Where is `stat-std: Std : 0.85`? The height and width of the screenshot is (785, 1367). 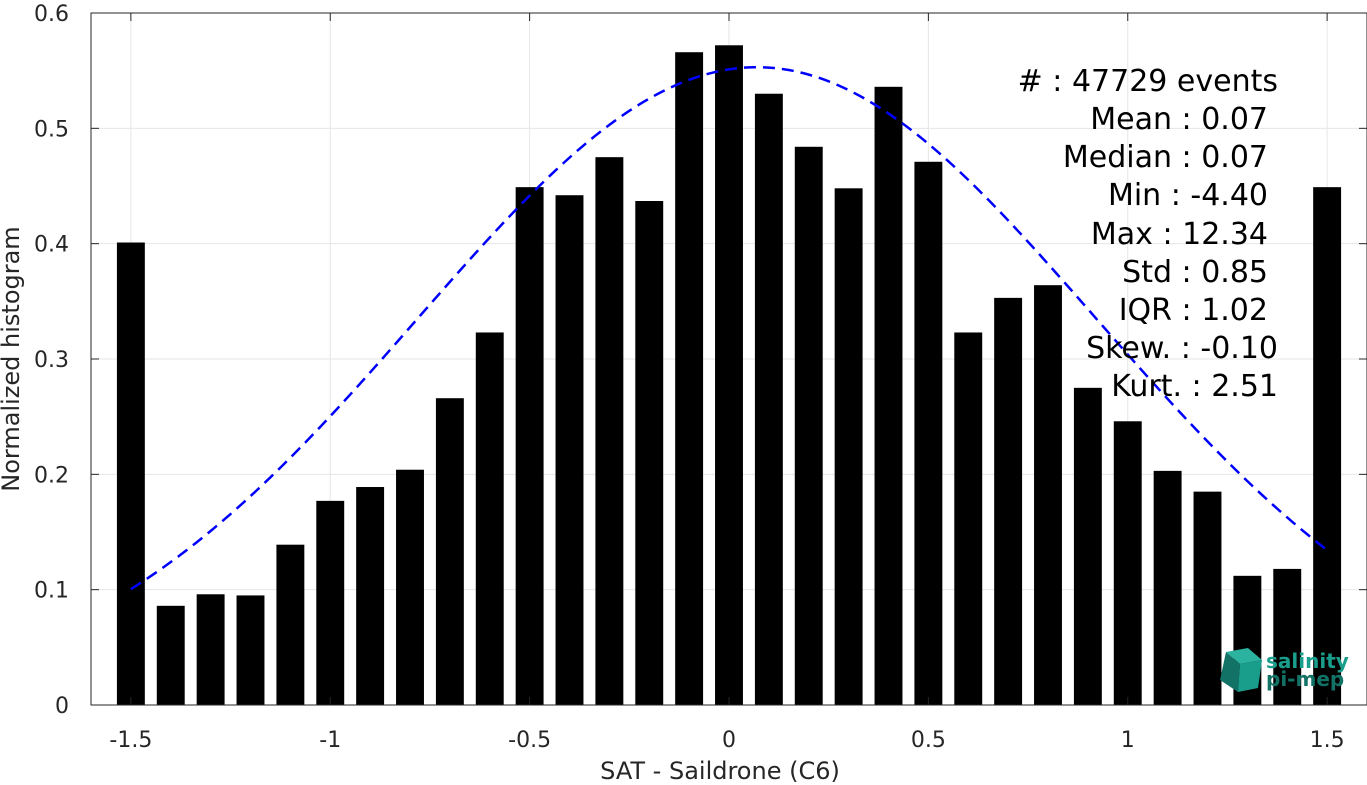 stat-std: Std : 0.85 is located at coordinates (1195, 272).